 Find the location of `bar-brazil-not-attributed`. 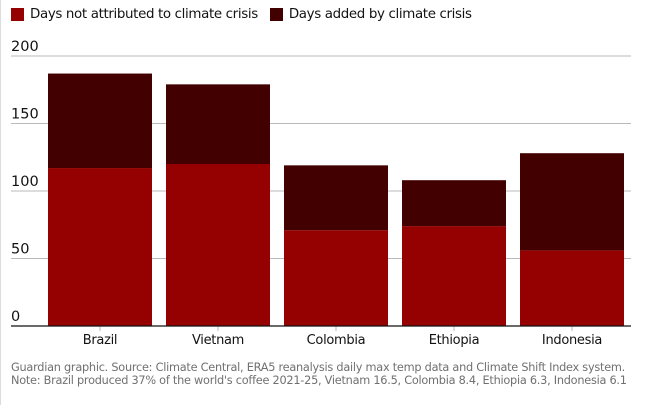

bar-brazil-not-attributed is located at coordinates (100, 247).